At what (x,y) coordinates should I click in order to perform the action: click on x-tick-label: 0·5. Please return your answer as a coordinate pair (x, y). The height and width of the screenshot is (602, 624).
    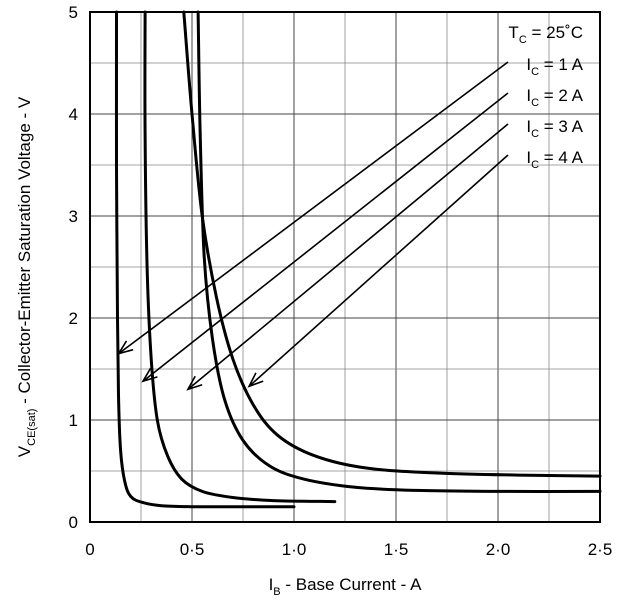
    Looking at the image, I should click on (192, 549).